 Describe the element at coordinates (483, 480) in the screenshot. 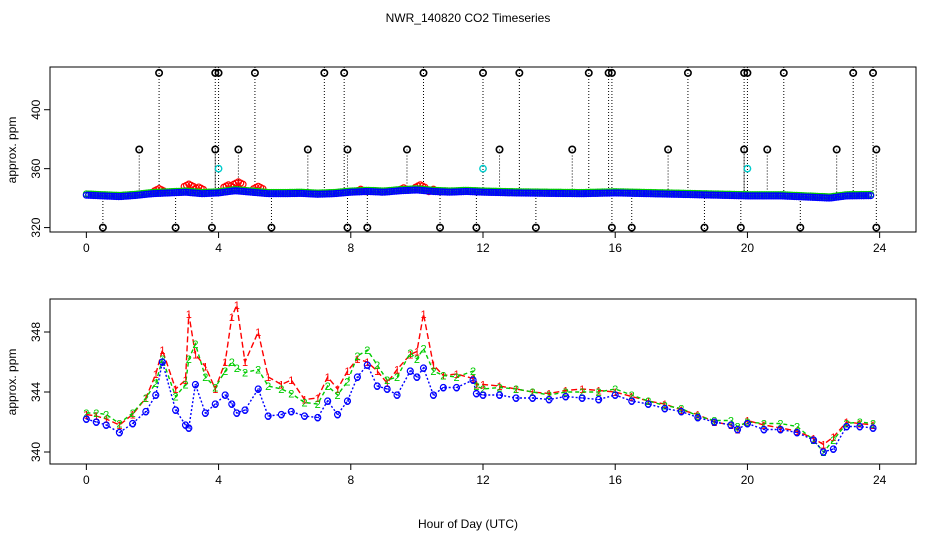

I see `bottom-x-tick-label: 12` at that location.